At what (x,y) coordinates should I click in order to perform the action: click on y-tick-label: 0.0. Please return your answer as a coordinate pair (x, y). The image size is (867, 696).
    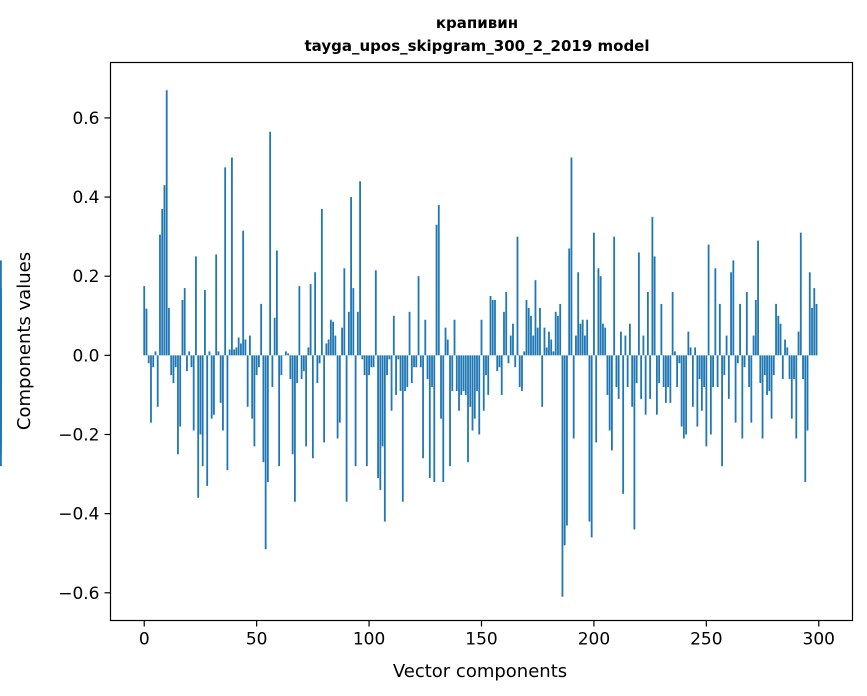
    Looking at the image, I should click on (85, 356).